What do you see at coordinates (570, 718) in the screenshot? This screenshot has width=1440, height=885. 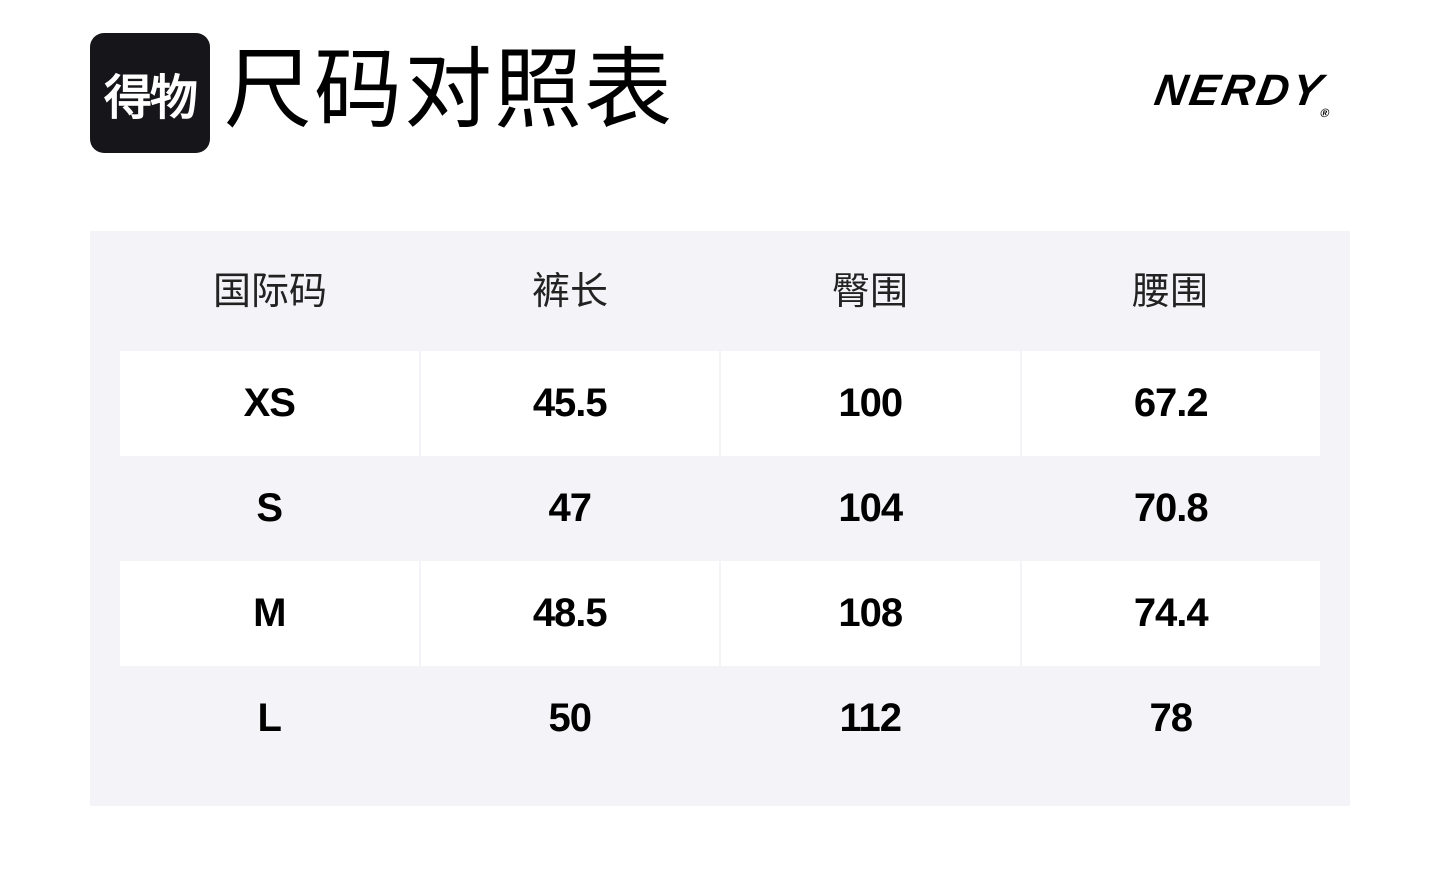 I see `table-cell: 50` at bounding box center [570, 718].